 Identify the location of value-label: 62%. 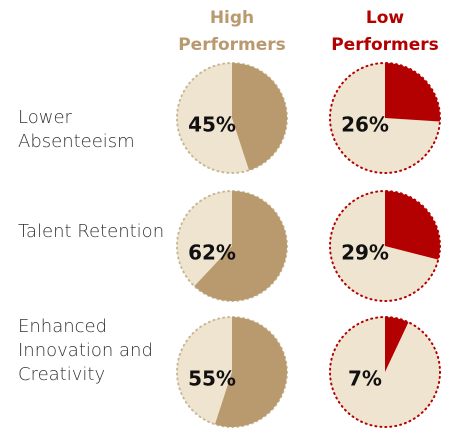
(212, 253).